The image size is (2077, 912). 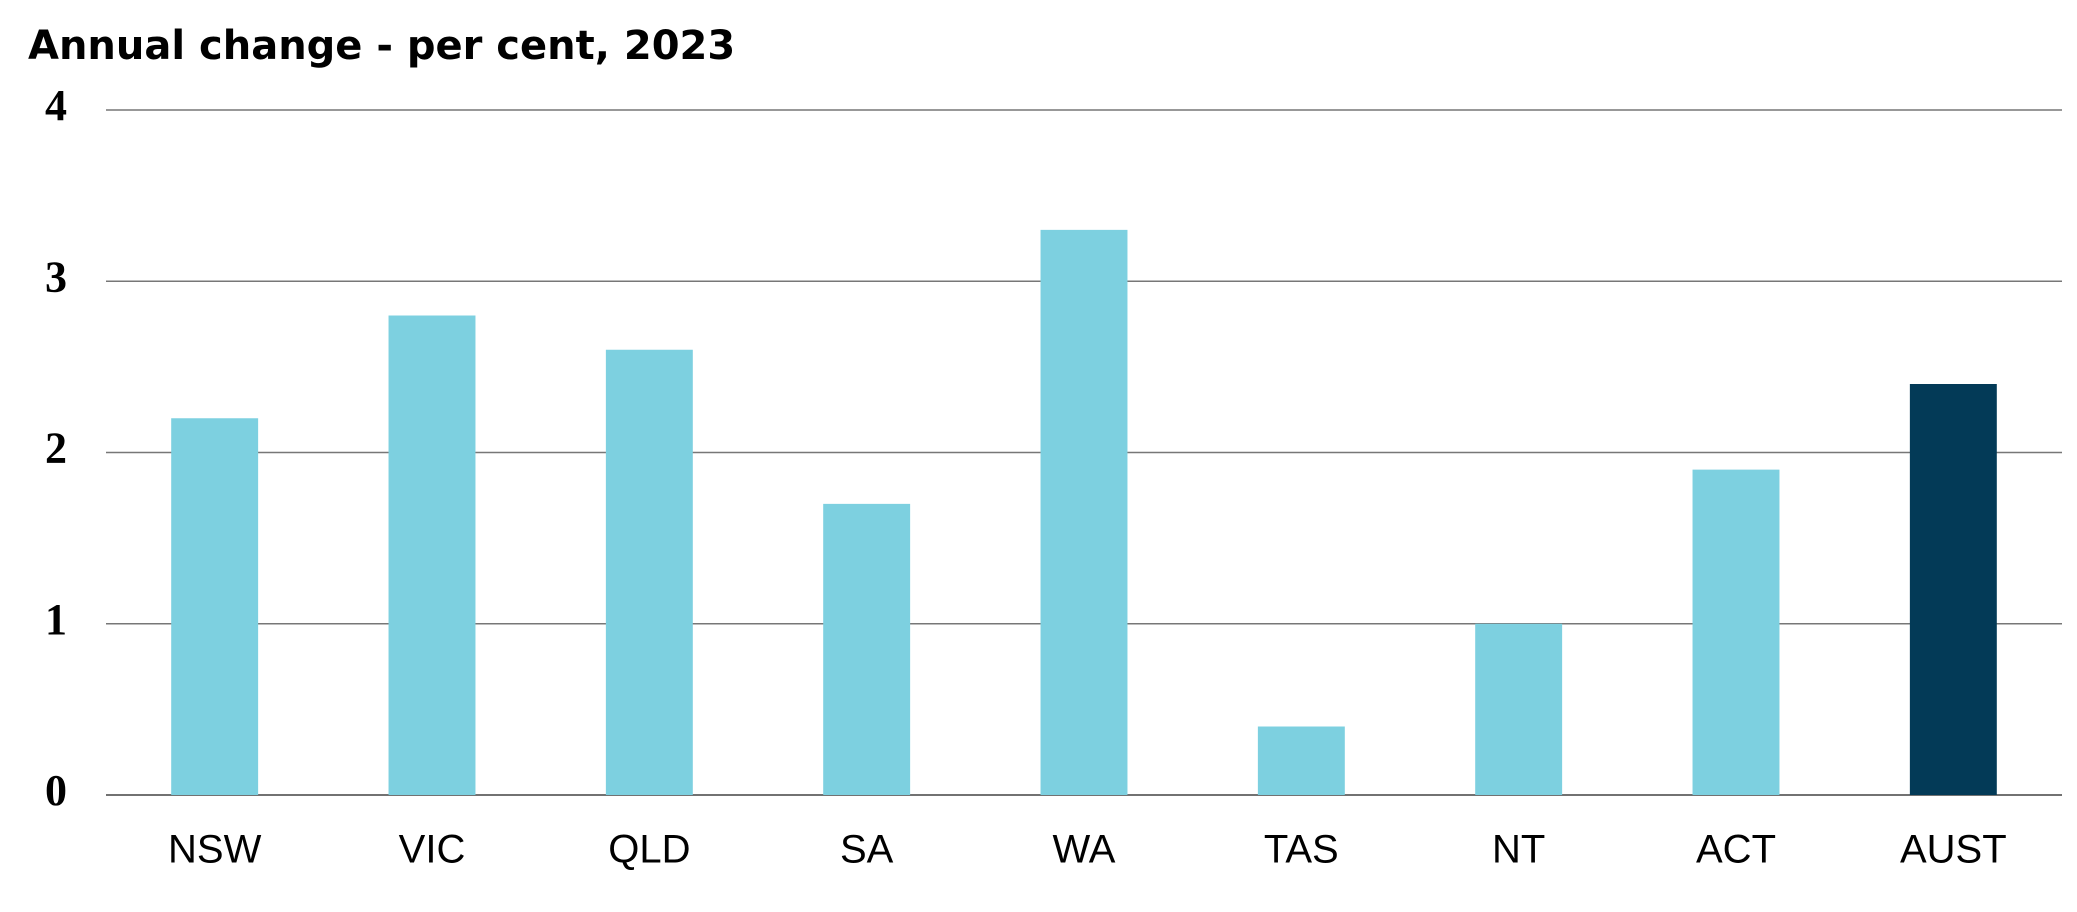 What do you see at coordinates (1518, 850) in the screenshot?
I see `x-tick-label: NT` at bounding box center [1518, 850].